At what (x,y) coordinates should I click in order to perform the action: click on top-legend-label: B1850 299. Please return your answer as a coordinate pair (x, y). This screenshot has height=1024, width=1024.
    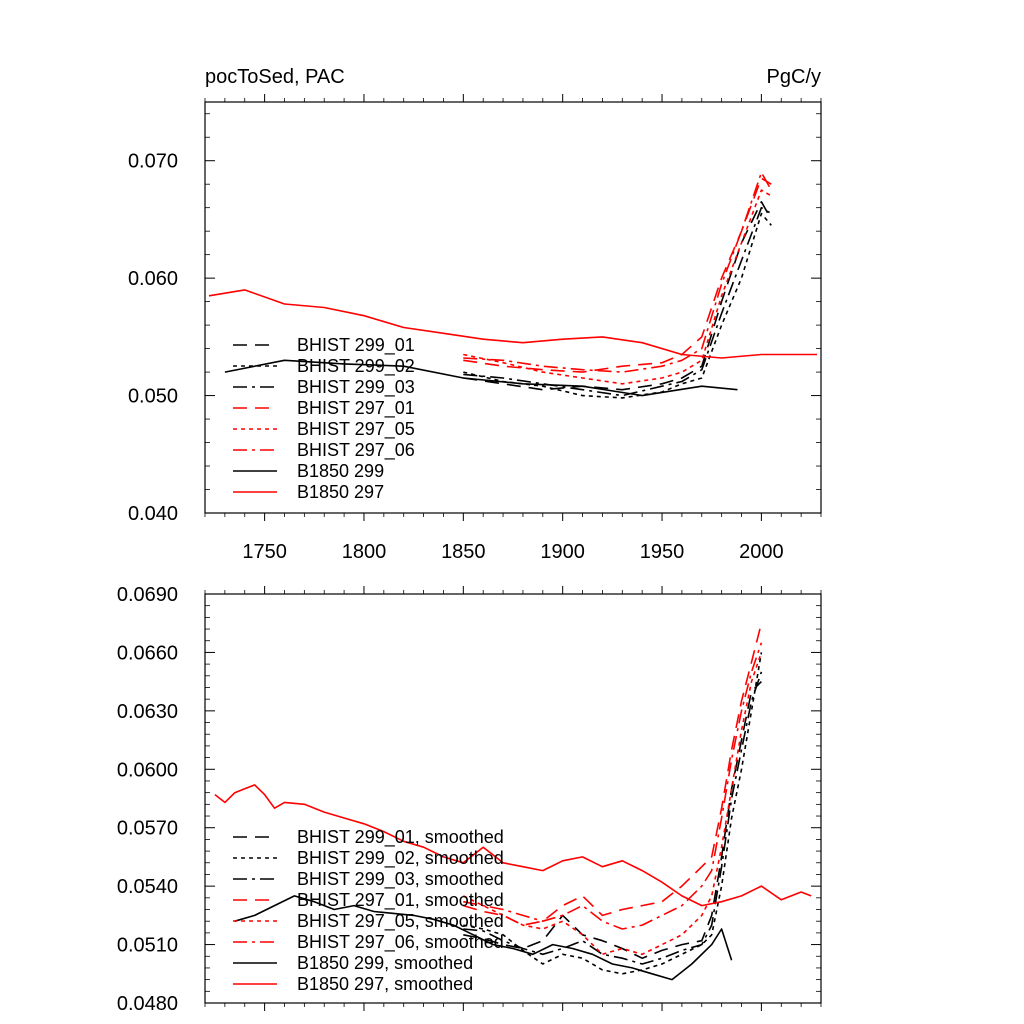
    Looking at the image, I should click on (340, 471).